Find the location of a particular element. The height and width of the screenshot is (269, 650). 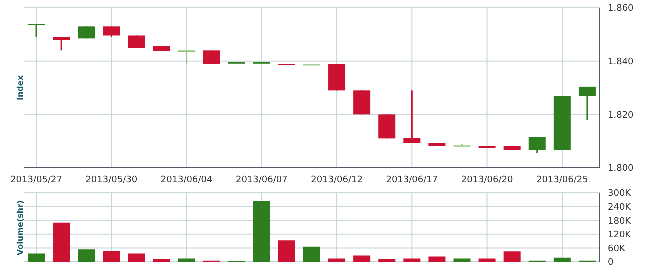

x-tick-label: 2013/05/27 is located at coordinates (36, 180).